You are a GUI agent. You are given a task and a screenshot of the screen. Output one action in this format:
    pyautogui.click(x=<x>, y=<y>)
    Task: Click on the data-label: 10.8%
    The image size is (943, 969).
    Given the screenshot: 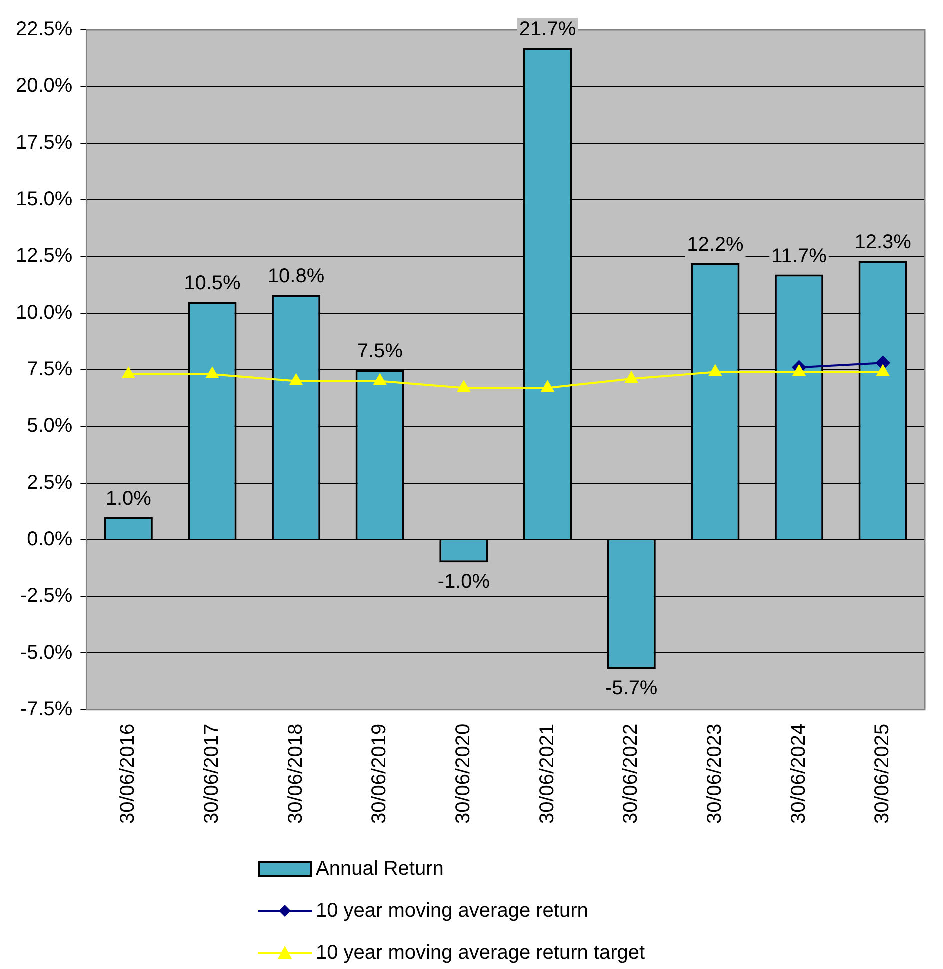 What is the action you would take?
    pyautogui.click(x=296, y=277)
    